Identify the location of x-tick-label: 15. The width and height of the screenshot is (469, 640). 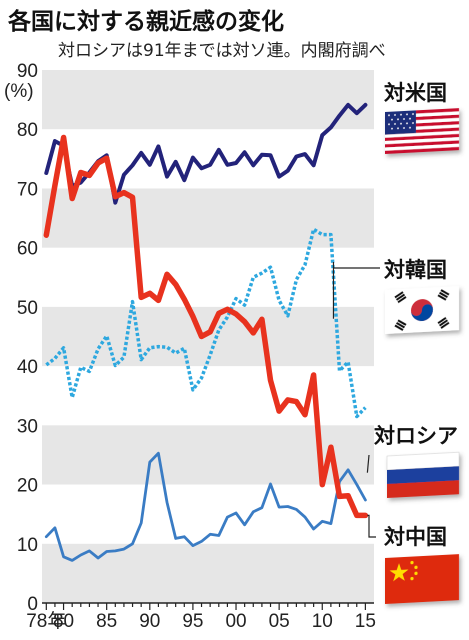
(365, 621).